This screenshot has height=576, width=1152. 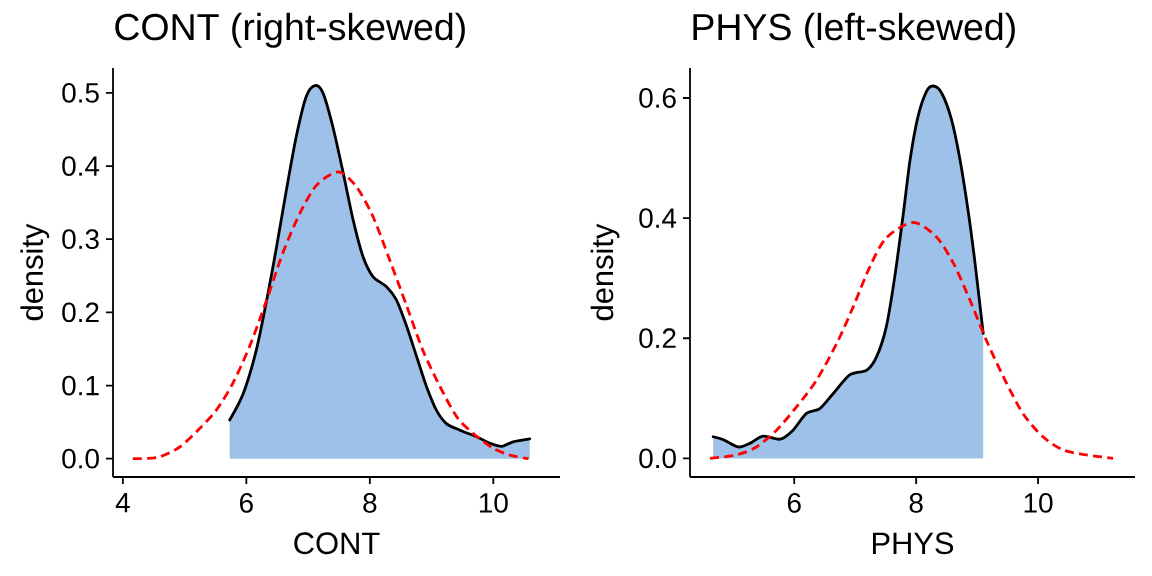 I want to click on x-axis-title: PHYS, so click(x=913, y=543).